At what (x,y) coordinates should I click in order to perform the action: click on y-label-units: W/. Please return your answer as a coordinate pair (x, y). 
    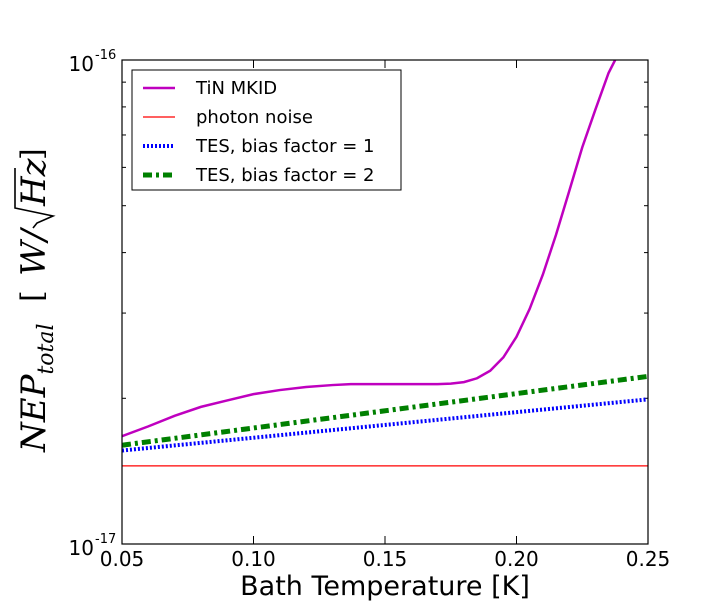
    Looking at the image, I should click on (34, 251).